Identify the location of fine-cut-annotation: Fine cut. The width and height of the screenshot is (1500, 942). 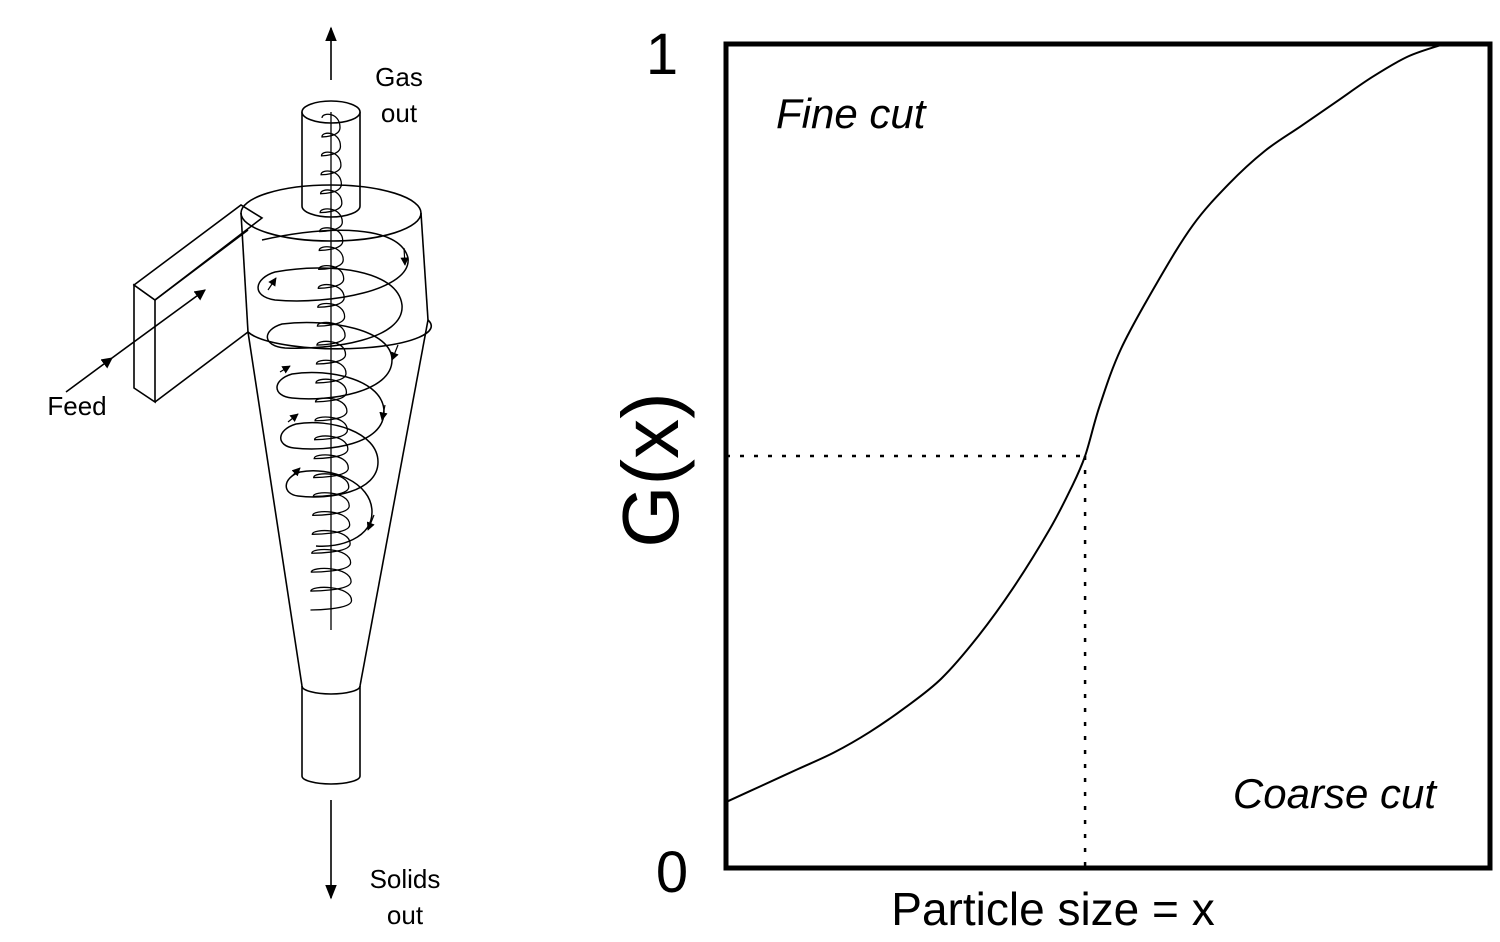
(852, 113).